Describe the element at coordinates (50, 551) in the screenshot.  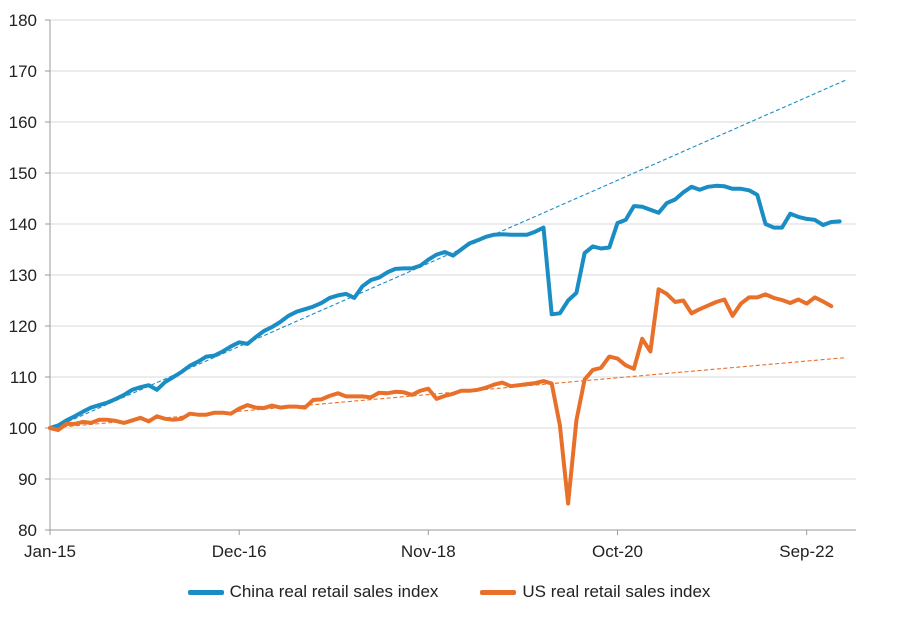
I see `x-tick-label: Jan-15` at that location.